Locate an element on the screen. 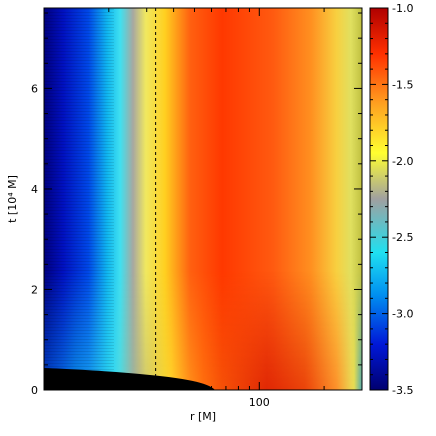 The height and width of the screenshot is (436, 436). x-axis-label: r [M] is located at coordinates (203, 416).